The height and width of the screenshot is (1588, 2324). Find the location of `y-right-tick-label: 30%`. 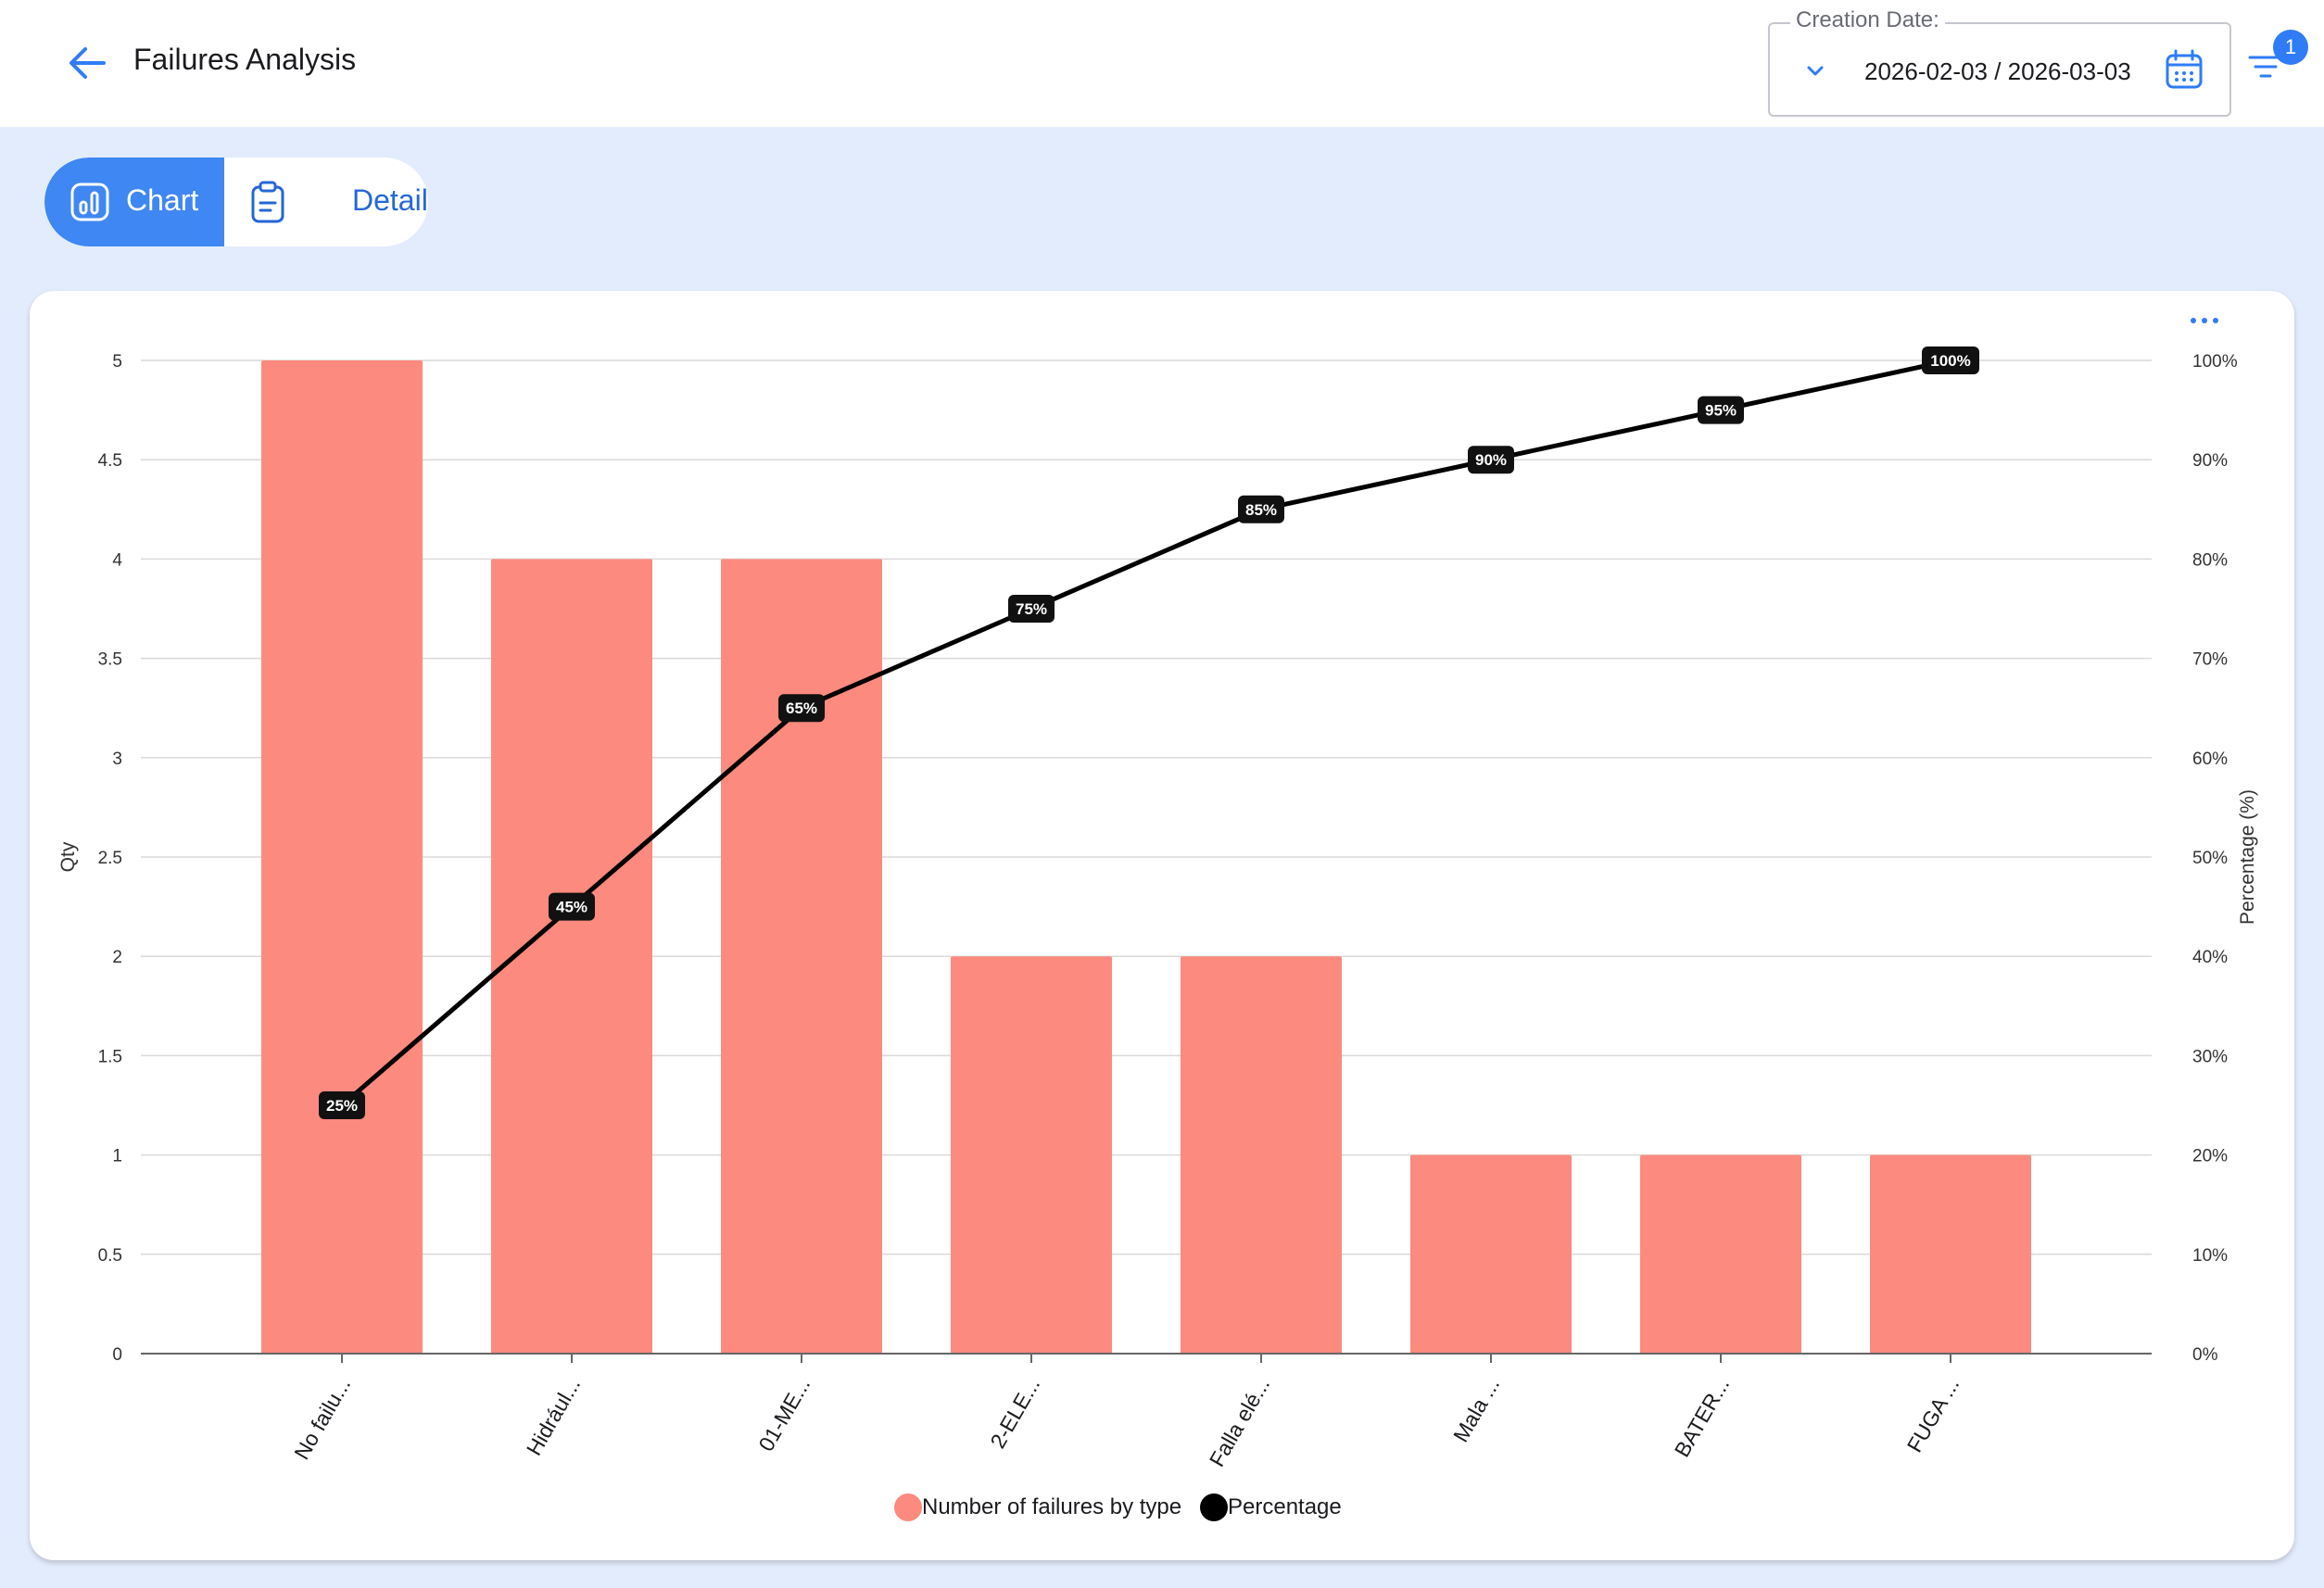

y-right-tick-label: 30% is located at coordinates (2210, 1056).